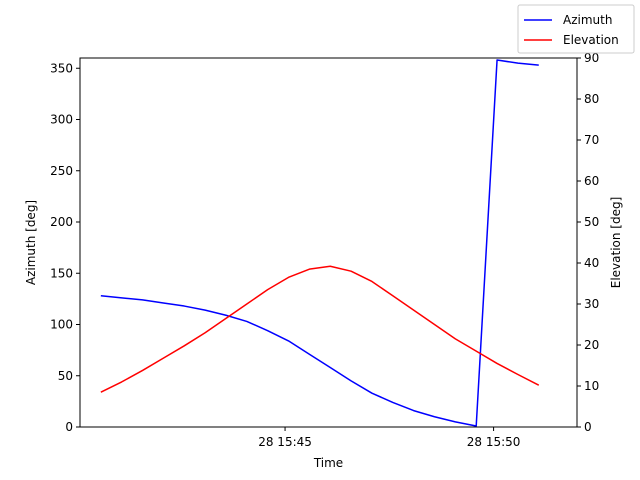  Describe the element at coordinates (591, 304) in the screenshot. I see `y-right-tick-label: 30` at that location.